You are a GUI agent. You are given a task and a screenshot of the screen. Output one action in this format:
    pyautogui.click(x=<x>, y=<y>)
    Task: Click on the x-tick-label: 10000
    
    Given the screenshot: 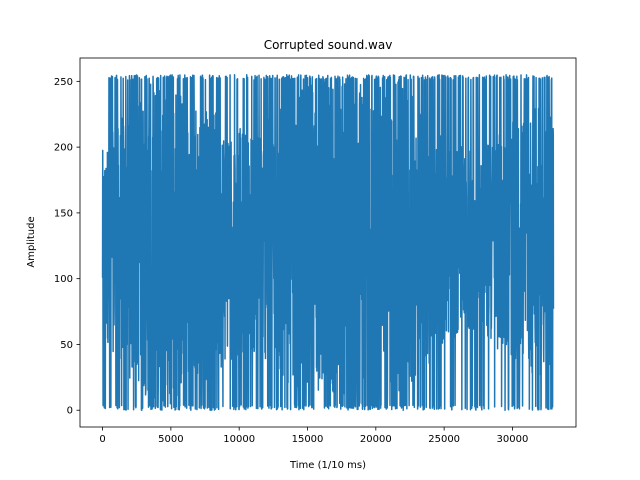 What is the action you would take?
    pyautogui.click(x=239, y=439)
    